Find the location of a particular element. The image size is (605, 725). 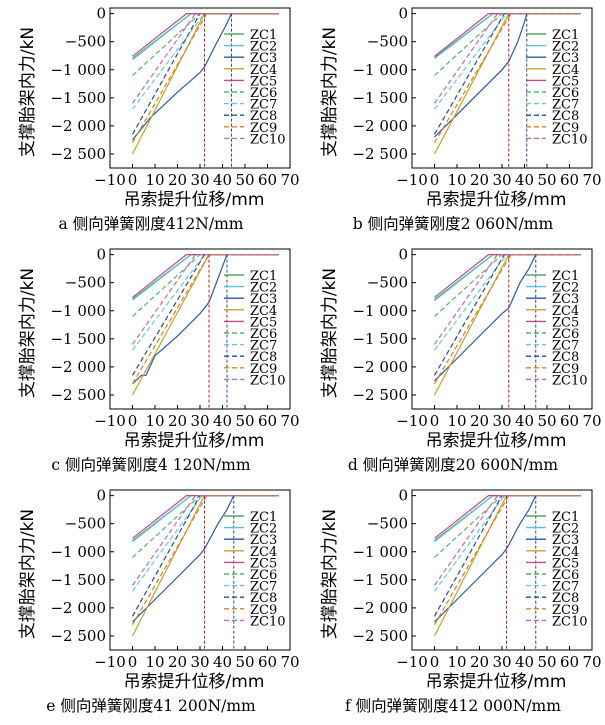

caption-e: e 侧向弹簧刚度41 200N/mm is located at coordinates (151, 706).